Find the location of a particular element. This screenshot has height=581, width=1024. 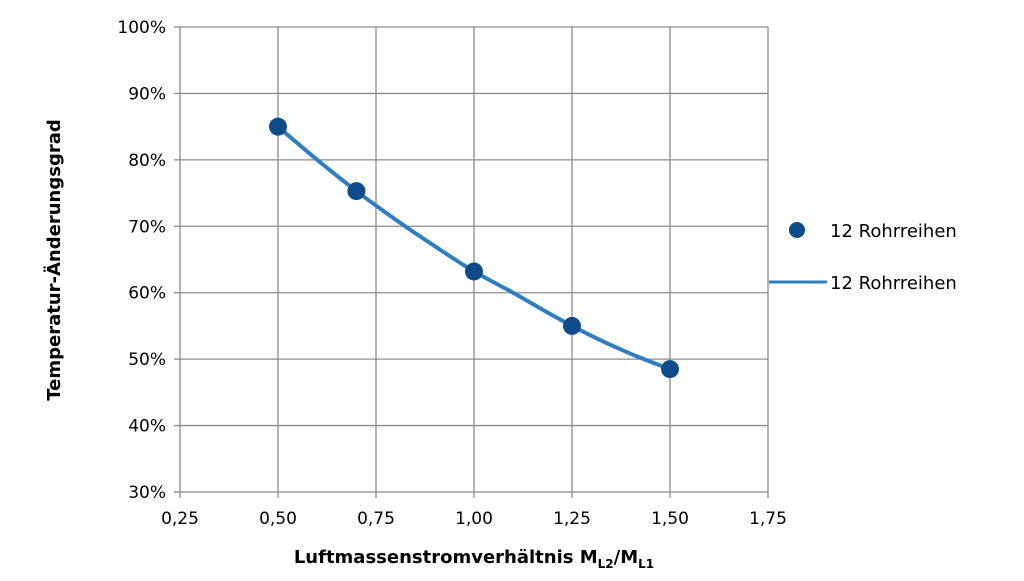

y-tick-label: 100% is located at coordinates (141, 28).